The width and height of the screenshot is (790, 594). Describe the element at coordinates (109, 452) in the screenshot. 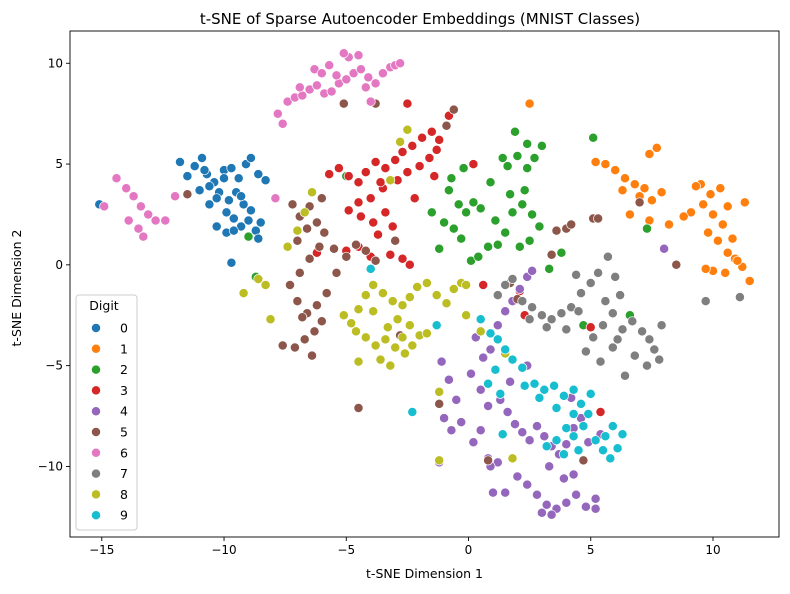

I see `legend-item-digit-6: 6` at that location.